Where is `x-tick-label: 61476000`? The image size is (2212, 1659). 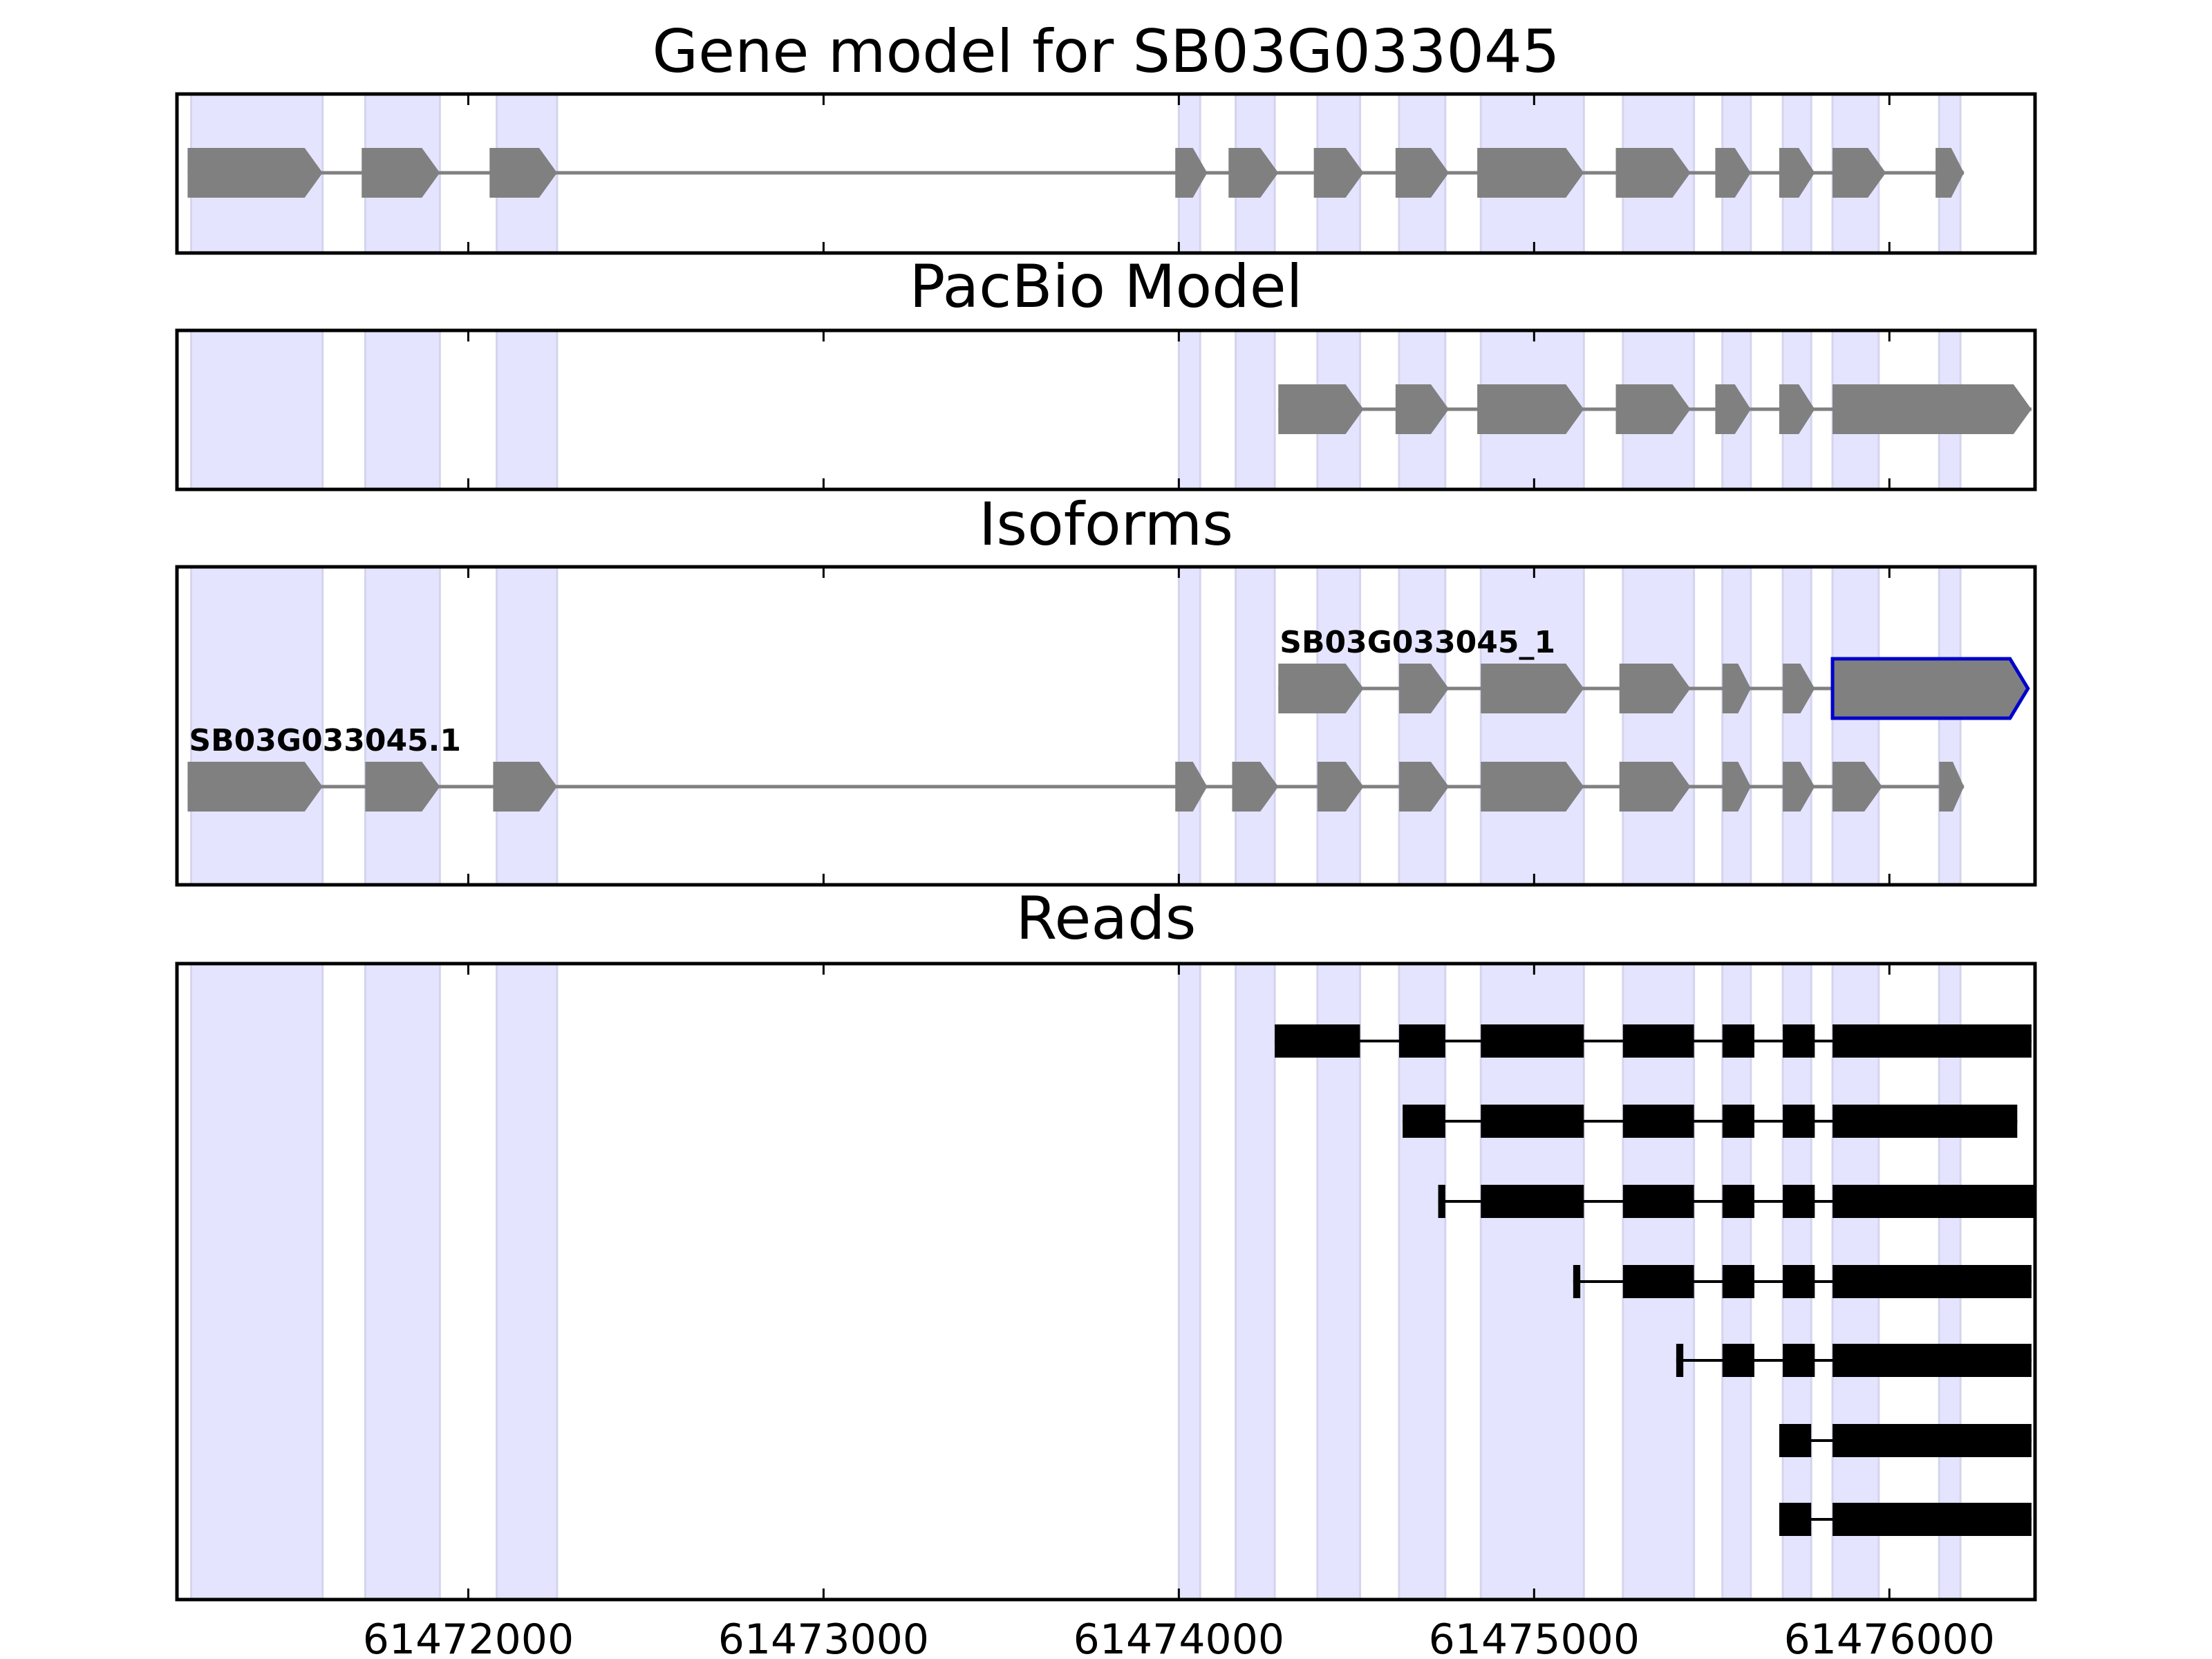
x-tick-label: 61476000 is located at coordinates (1890, 1637).